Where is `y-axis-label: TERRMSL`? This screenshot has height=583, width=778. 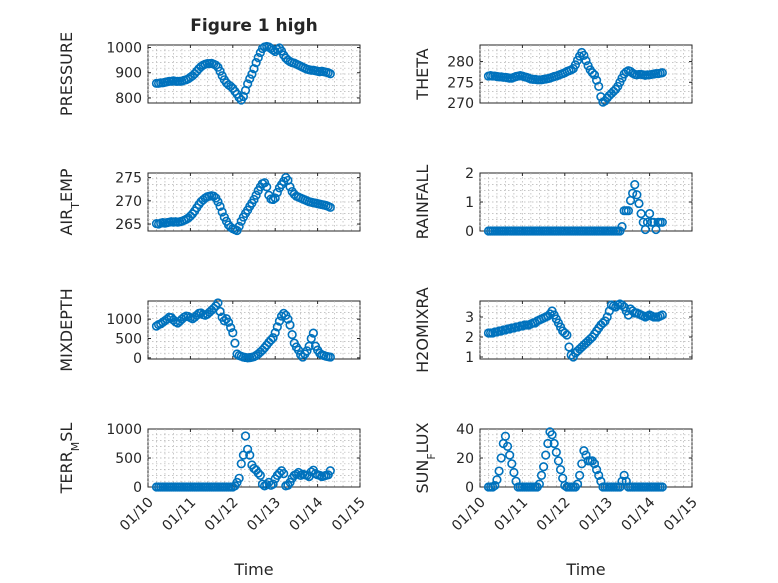
y-axis-label: TERRMSL is located at coordinates (69, 459).